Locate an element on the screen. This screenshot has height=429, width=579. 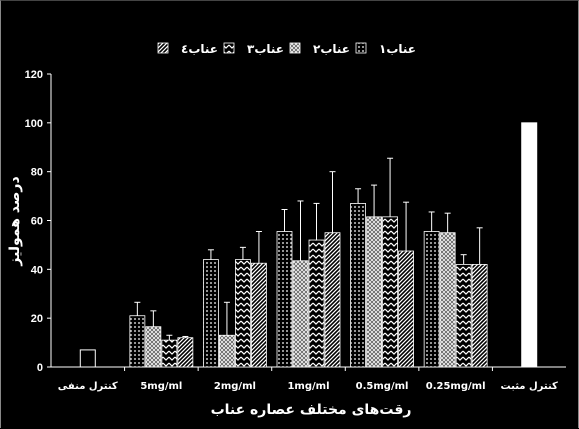
legend-entry: عناب۱ is located at coordinates (385, 49).